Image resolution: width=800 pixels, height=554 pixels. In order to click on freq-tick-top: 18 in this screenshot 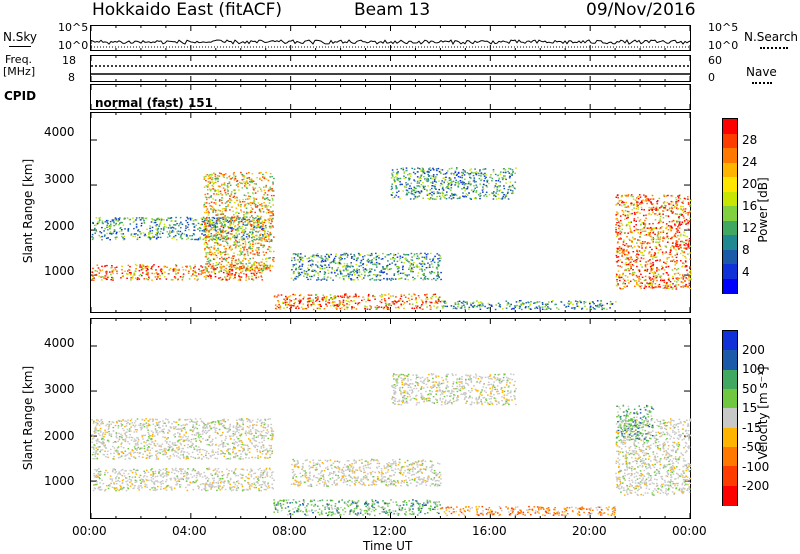, I will do `click(69, 60)`.